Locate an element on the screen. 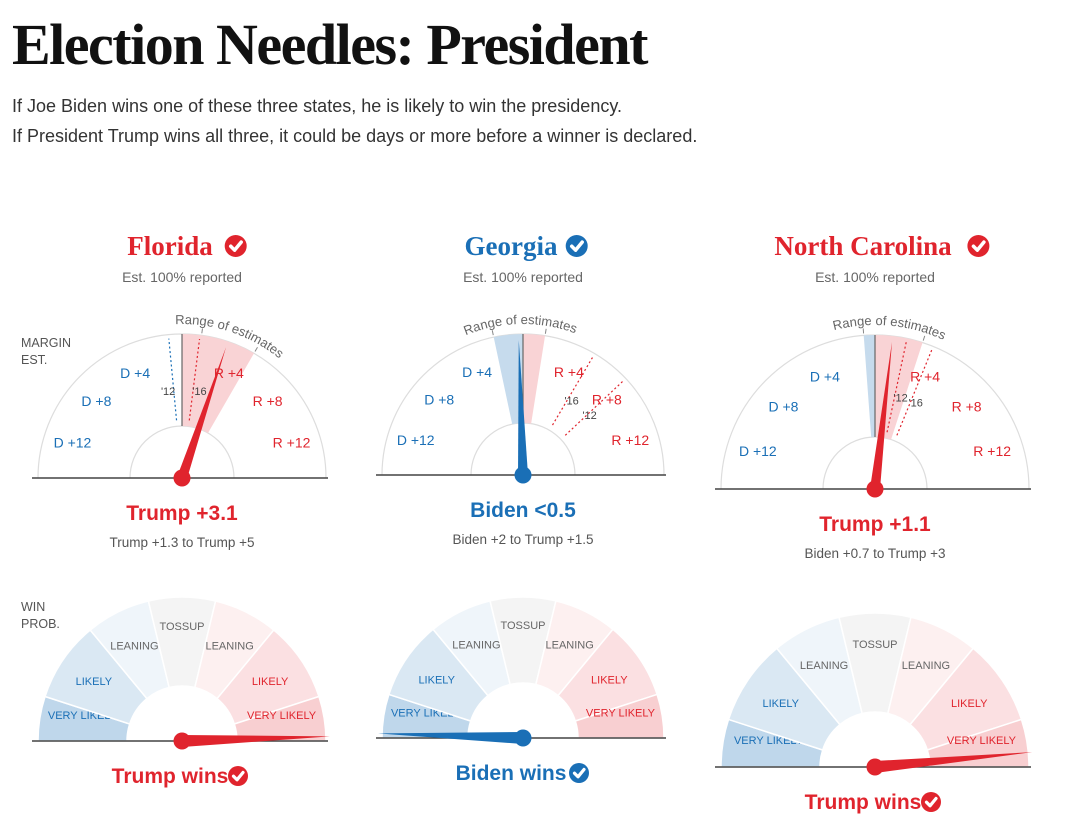 Image resolution: width=1068 pixels, height=828 pixels. page-title: Election Needles: President is located at coordinates (330, 44).